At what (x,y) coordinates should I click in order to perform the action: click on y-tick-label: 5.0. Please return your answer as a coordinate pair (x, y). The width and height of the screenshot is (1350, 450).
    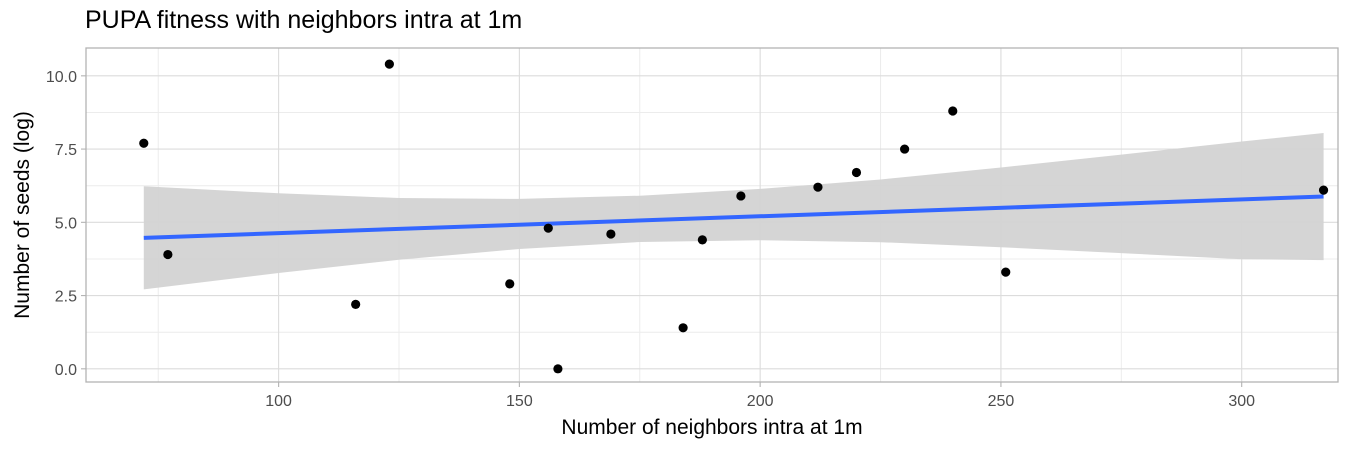
    Looking at the image, I should click on (66, 223).